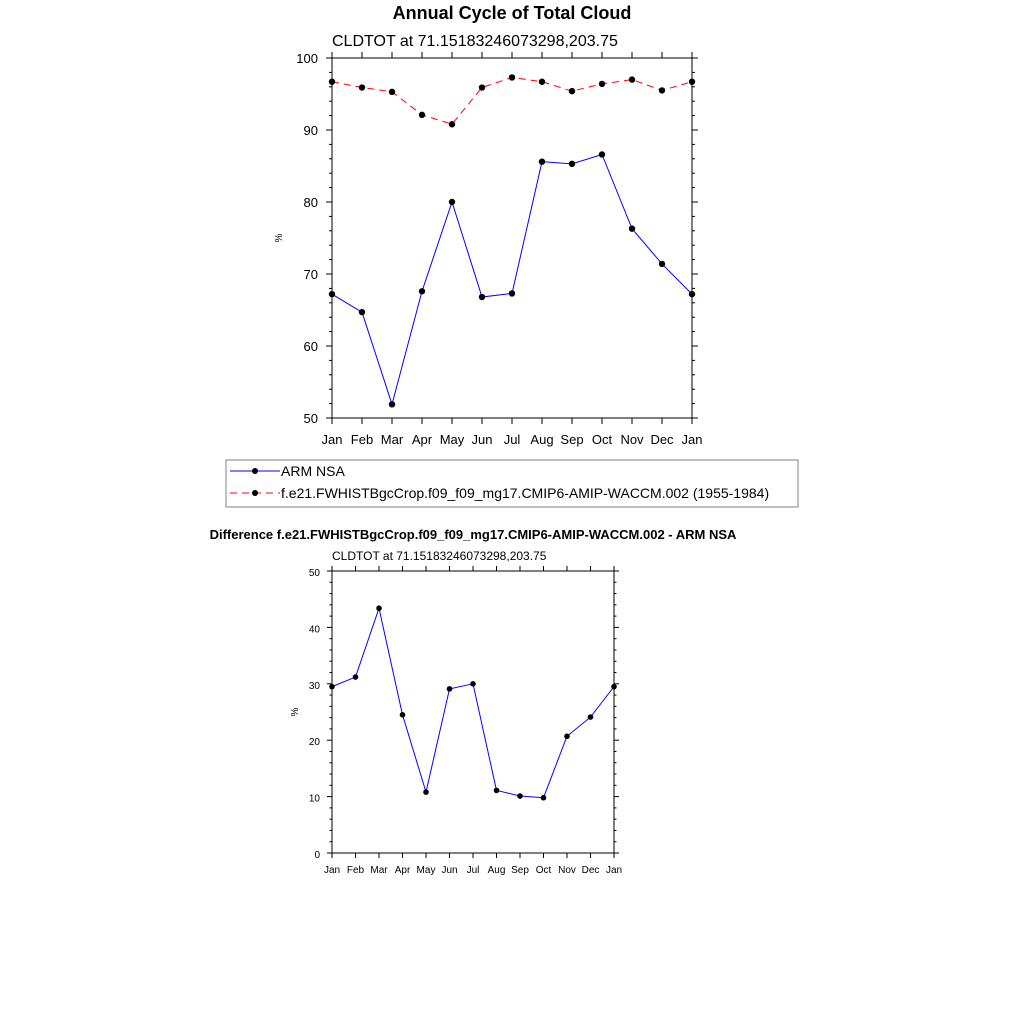  What do you see at coordinates (255, 493) in the screenshot?
I see `legend-marker-model` at bounding box center [255, 493].